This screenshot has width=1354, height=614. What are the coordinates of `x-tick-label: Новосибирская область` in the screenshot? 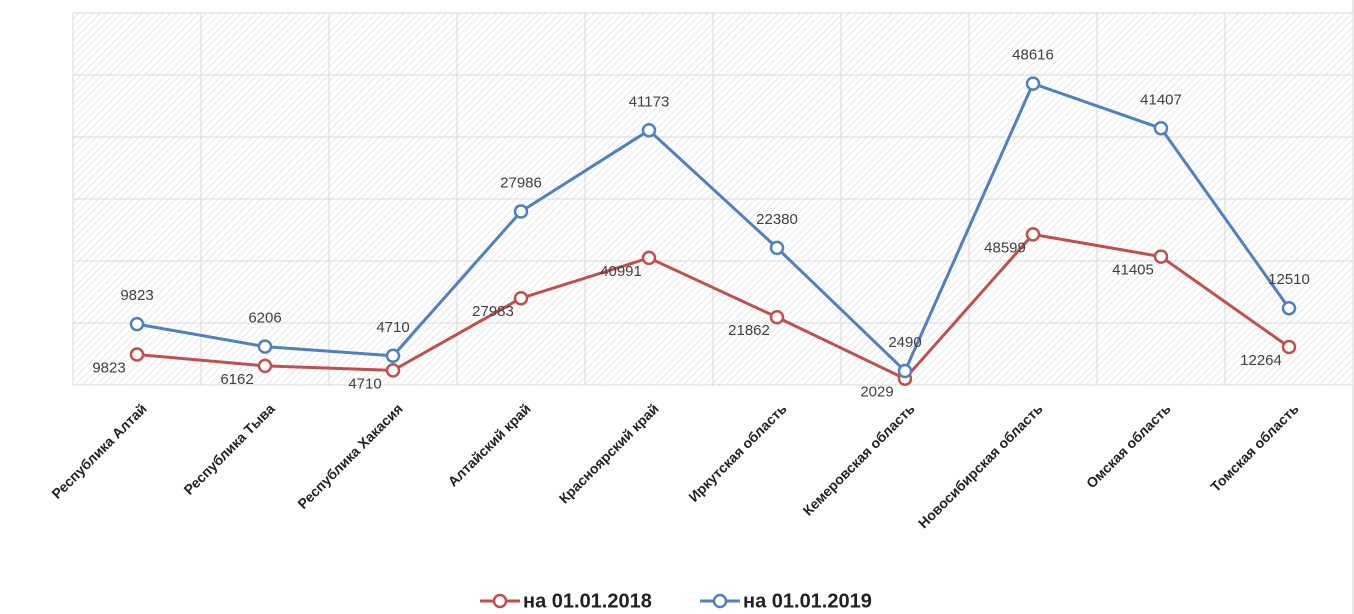 It's located at (980, 465).